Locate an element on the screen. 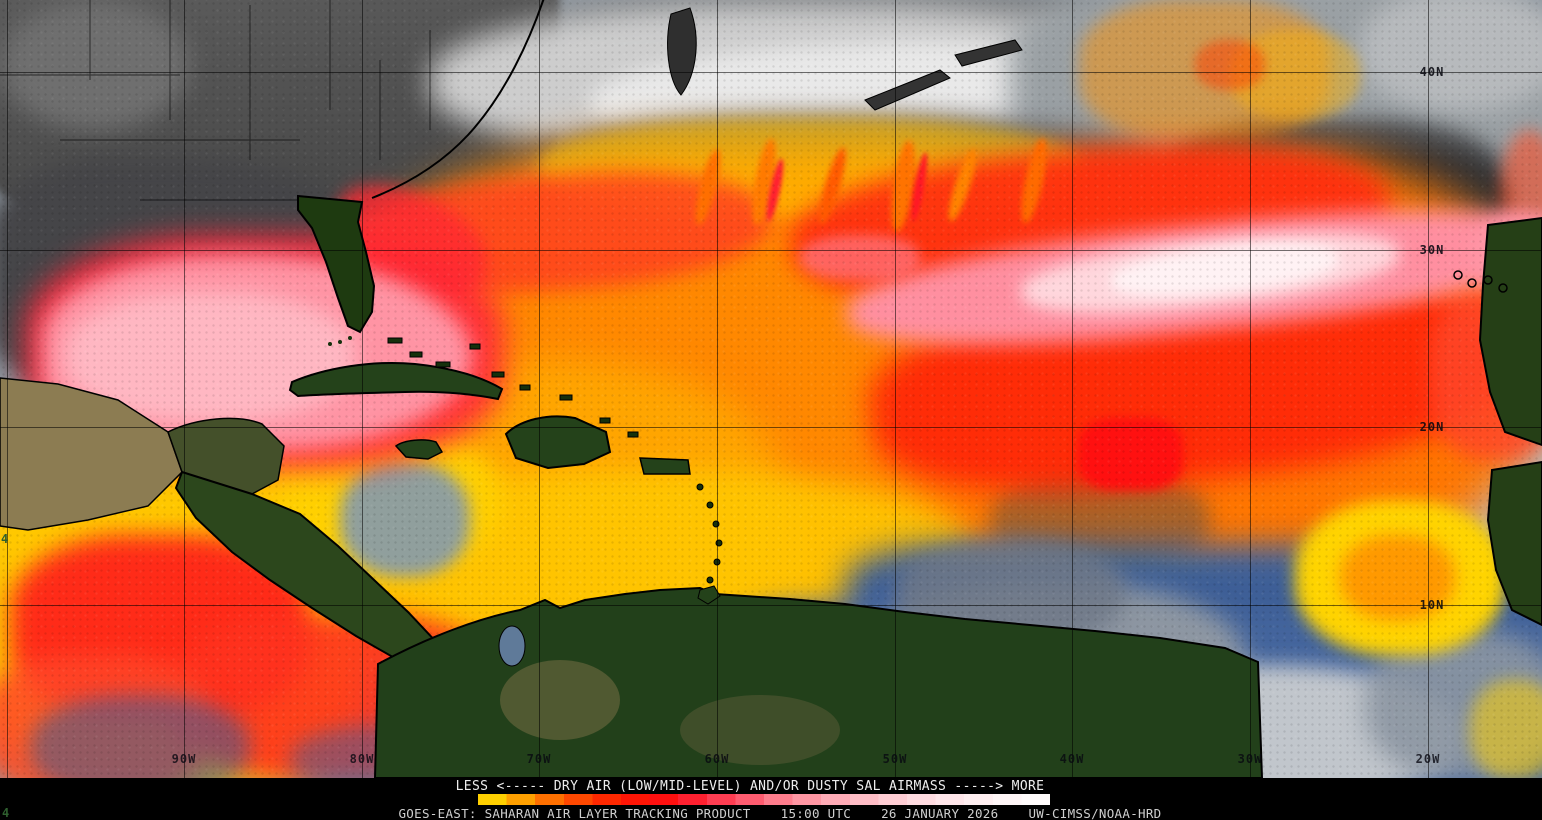 This screenshot has height=820, width=1542. us-atlantic-coastline is located at coordinates (458, 99).